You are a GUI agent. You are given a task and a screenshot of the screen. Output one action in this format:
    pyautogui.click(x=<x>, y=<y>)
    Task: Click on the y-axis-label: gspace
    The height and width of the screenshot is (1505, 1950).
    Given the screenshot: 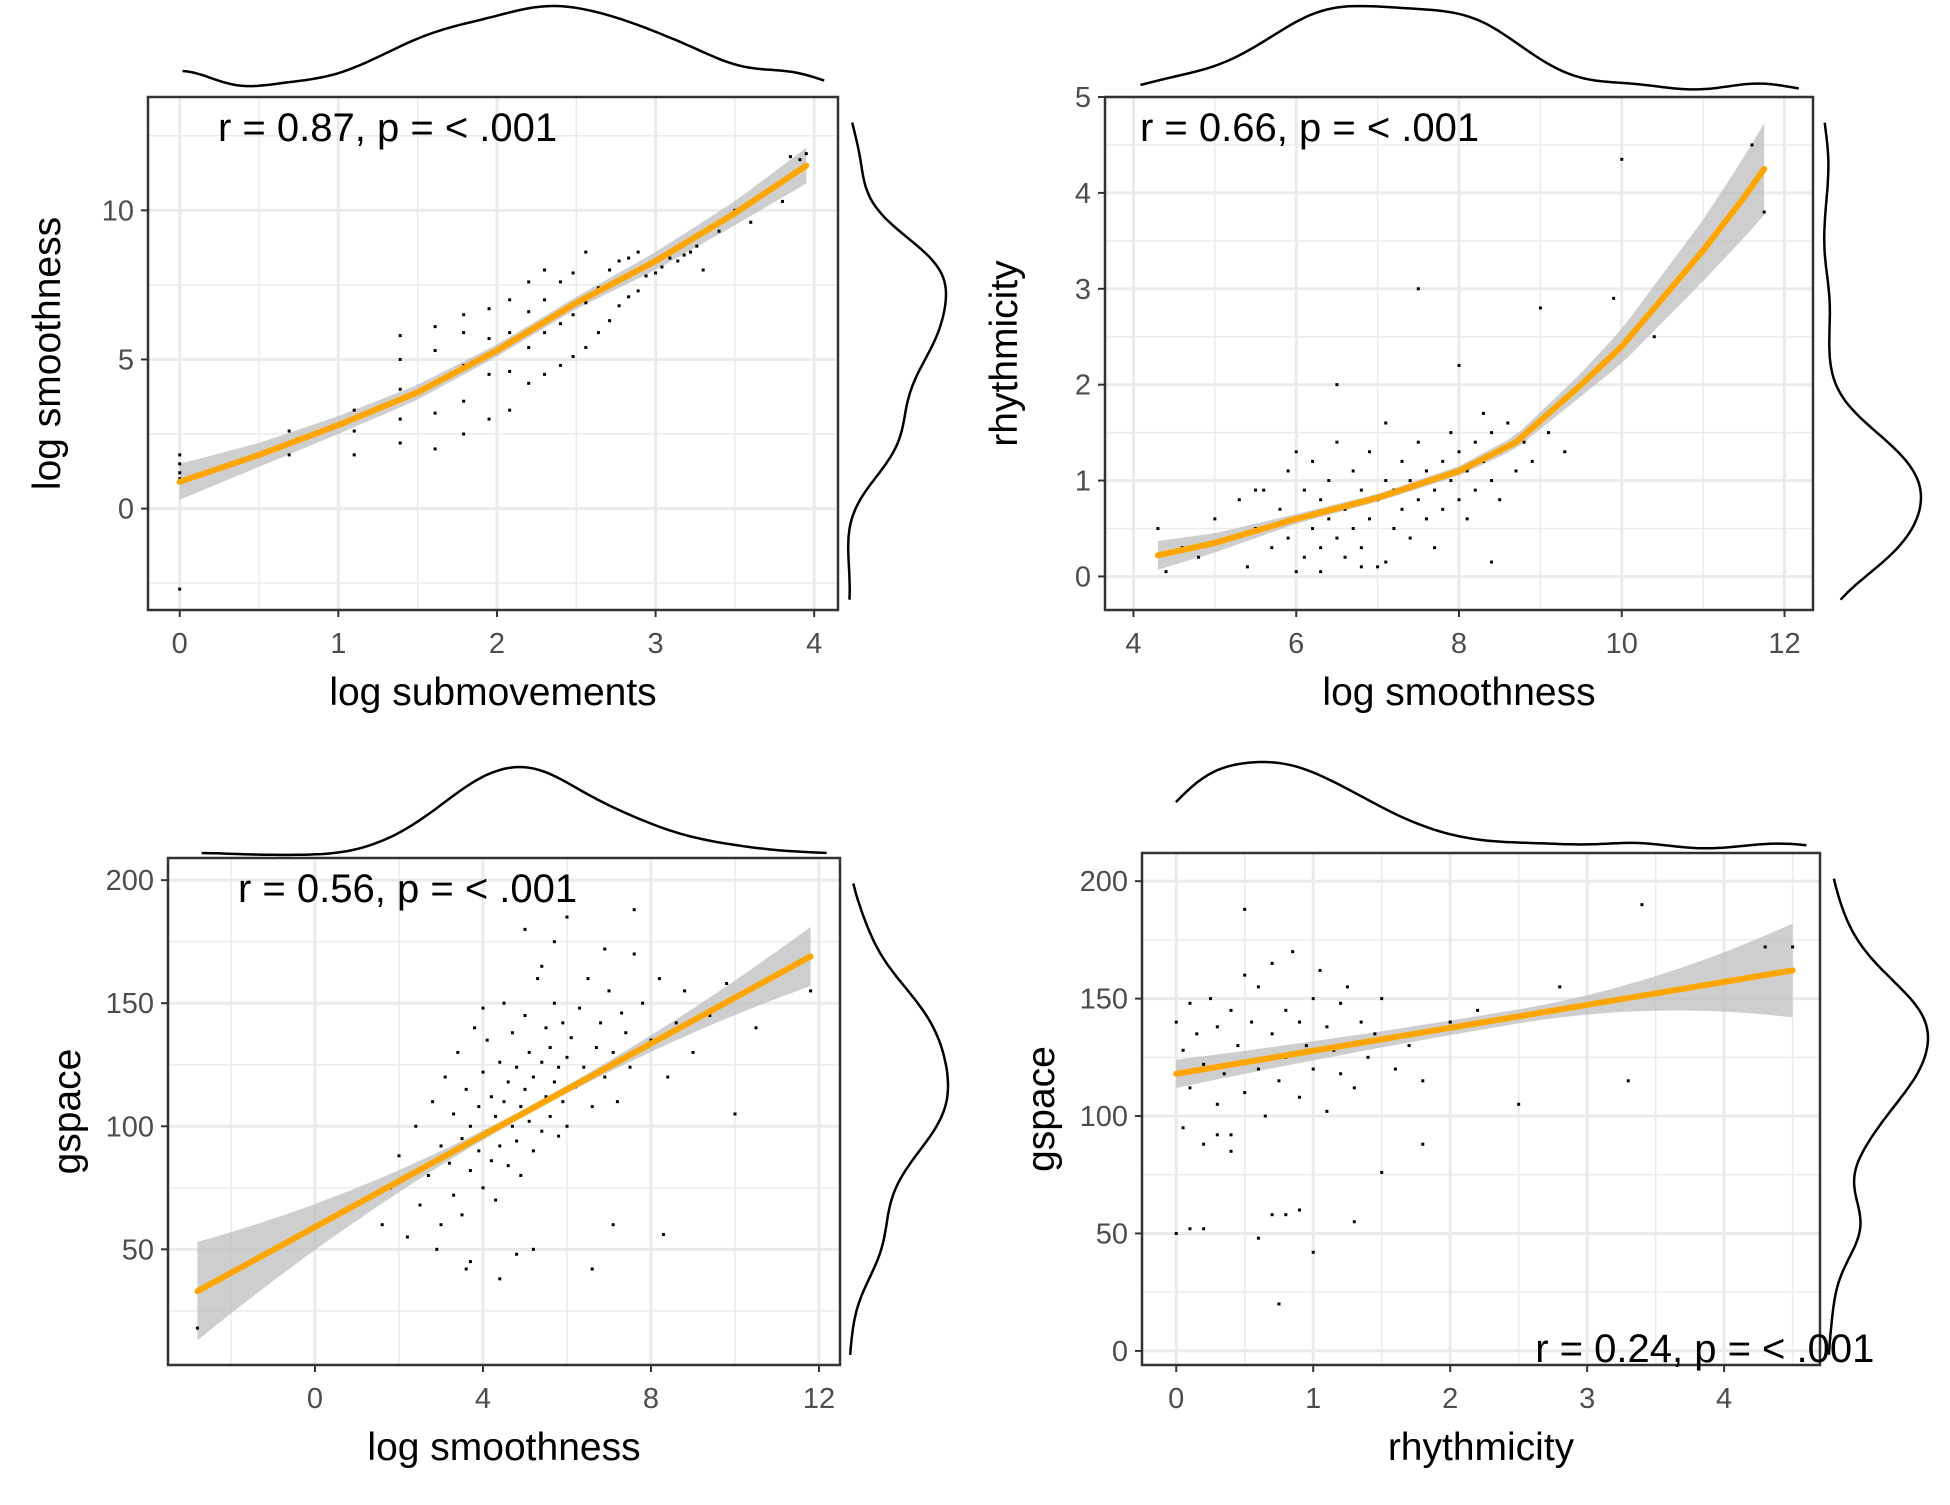 What is the action you would take?
    pyautogui.click(x=1041, y=1109)
    